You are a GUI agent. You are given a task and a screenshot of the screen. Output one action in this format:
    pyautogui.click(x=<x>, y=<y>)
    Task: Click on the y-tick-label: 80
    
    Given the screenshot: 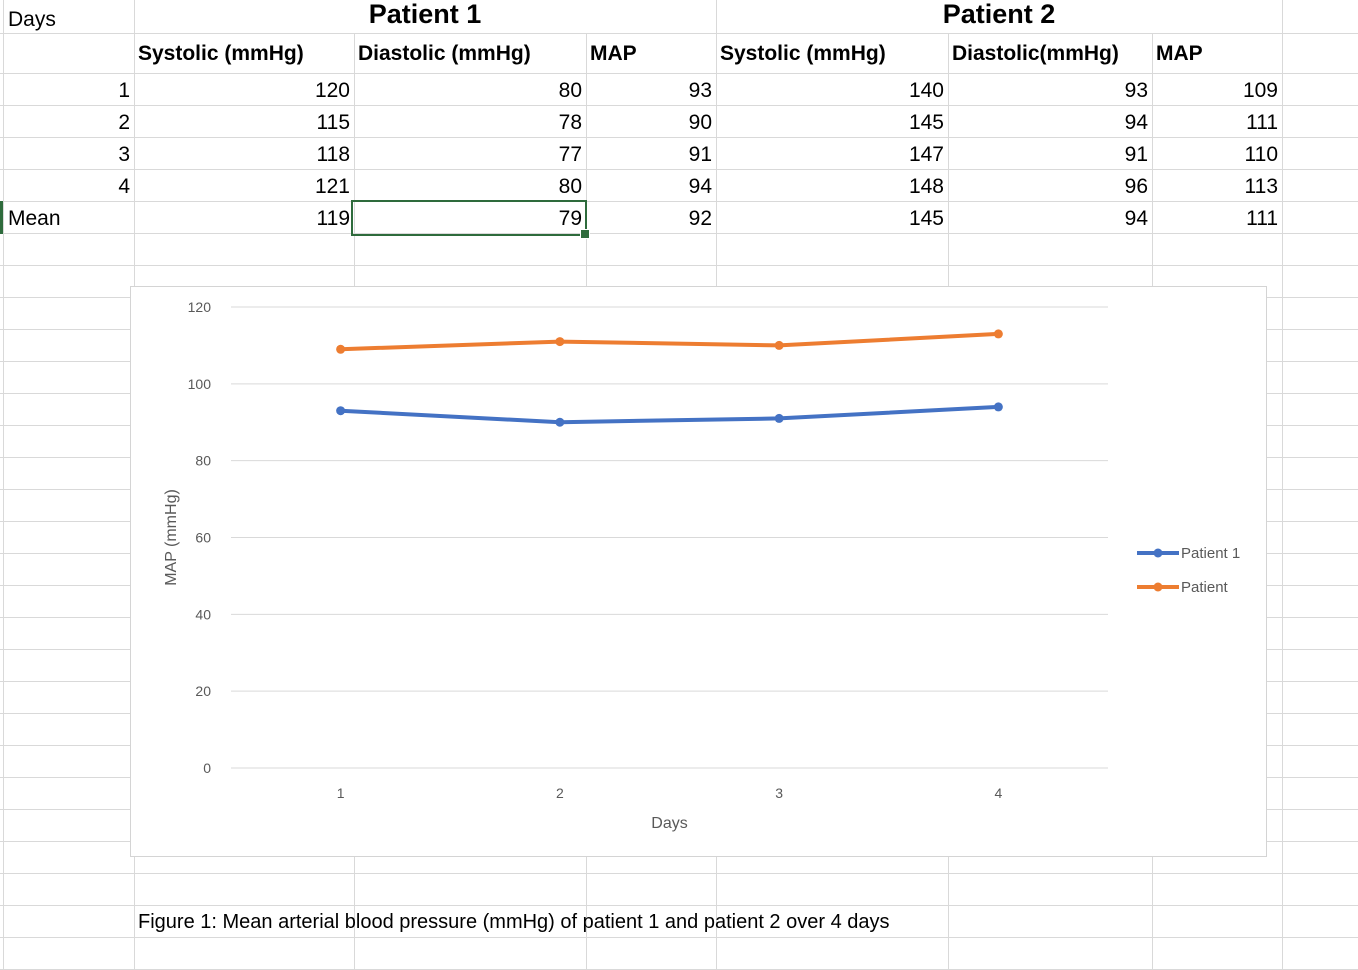 What is the action you would take?
    pyautogui.click(x=203, y=461)
    